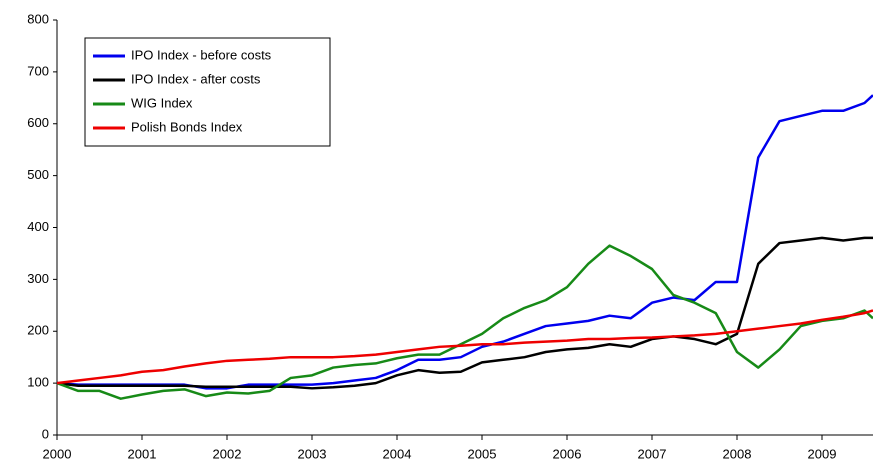  What do you see at coordinates (57, 453) in the screenshot?
I see `x-tick-label: 2000` at bounding box center [57, 453].